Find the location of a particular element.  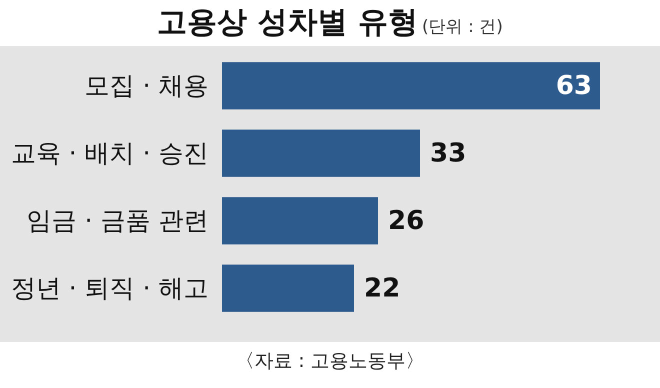

chart-subtitle: (단위 : 건) is located at coordinates (462, 27).